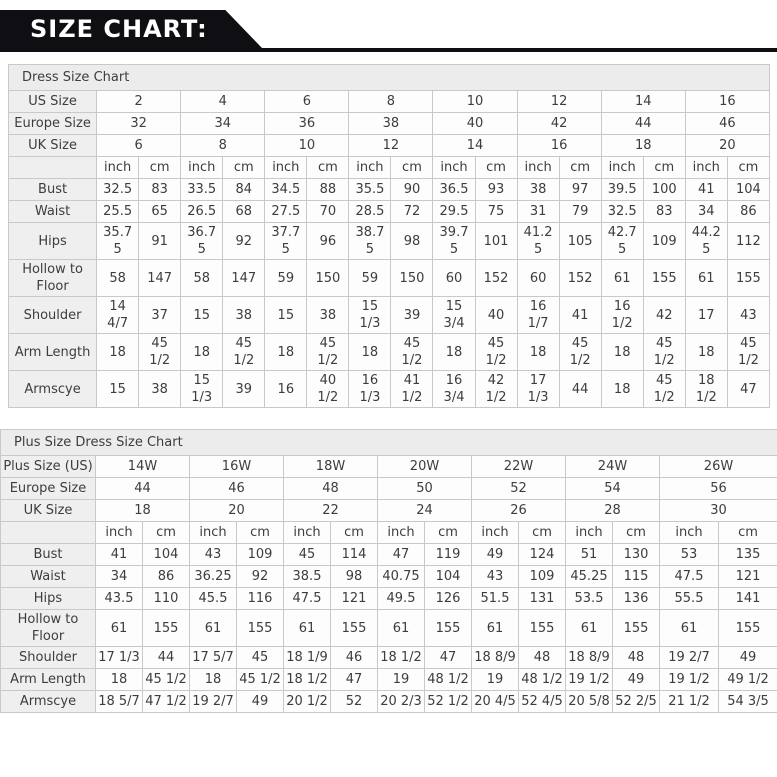  Describe the element at coordinates (160, 278) in the screenshot. I see `measure-value-cell: 147` at that location.